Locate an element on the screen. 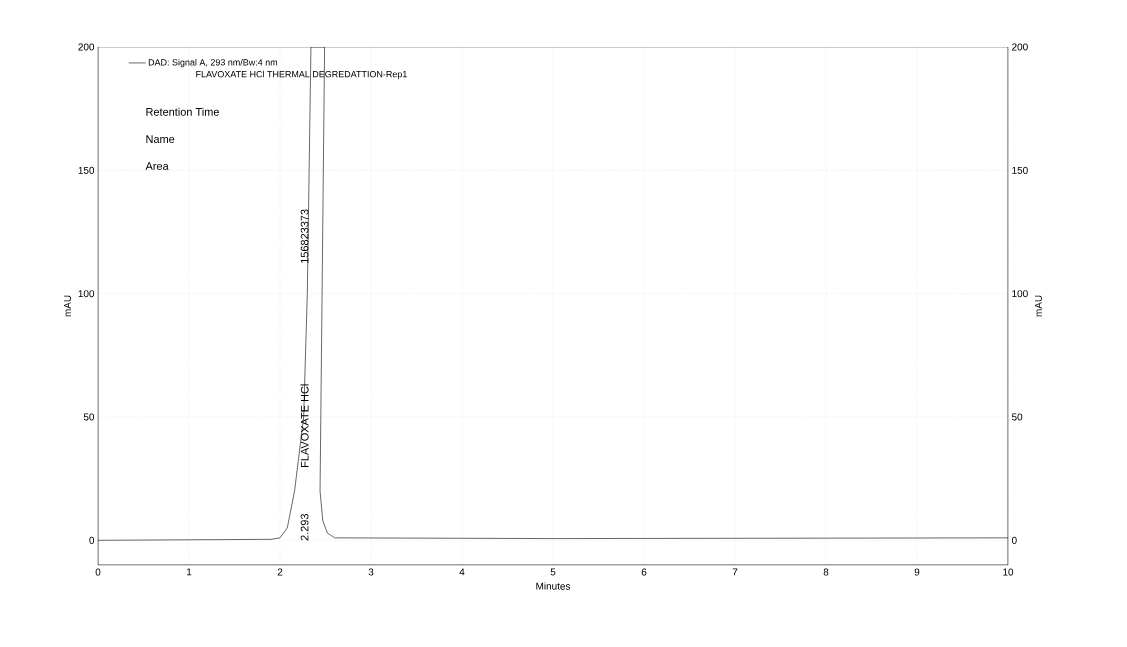  x-tick-label: 4 is located at coordinates (462, 572).